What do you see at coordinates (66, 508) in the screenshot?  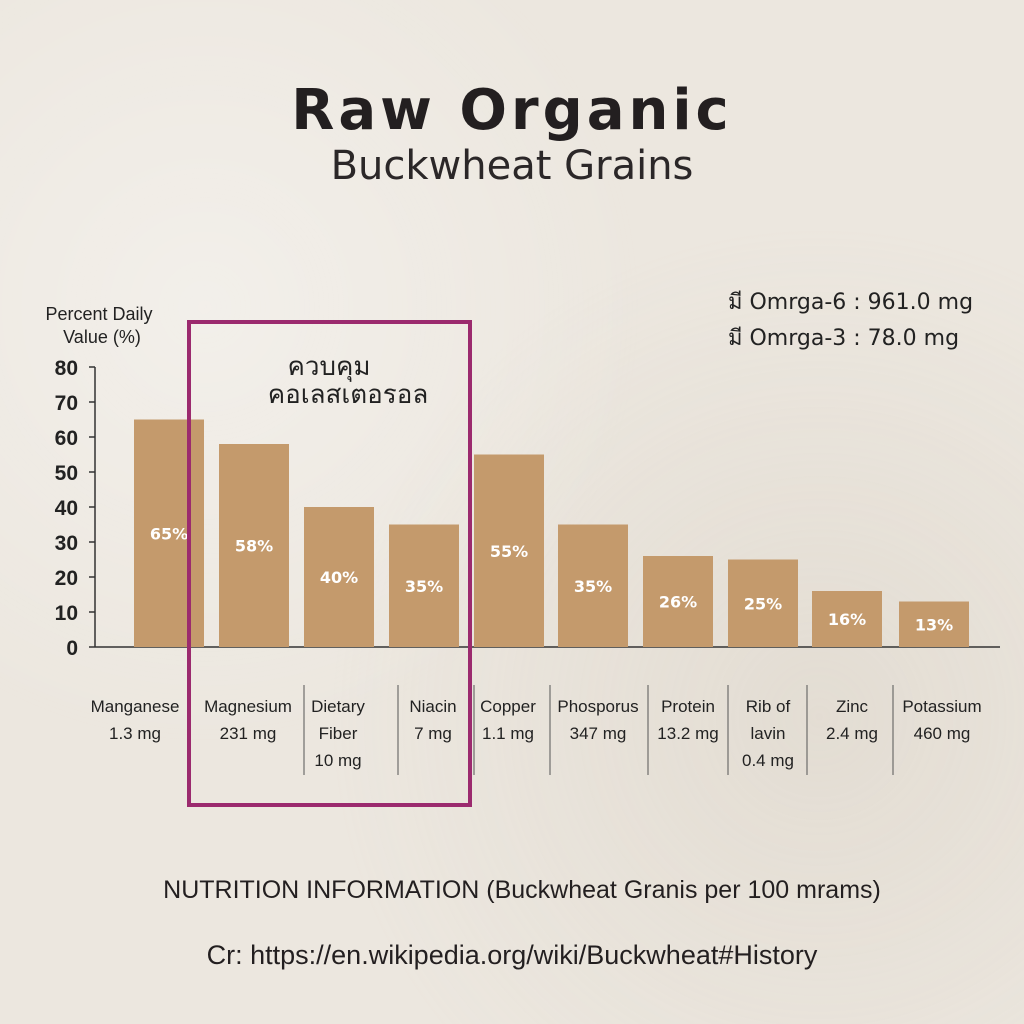 I see `y-tick-label: 40` at bounding box center [66, 508].